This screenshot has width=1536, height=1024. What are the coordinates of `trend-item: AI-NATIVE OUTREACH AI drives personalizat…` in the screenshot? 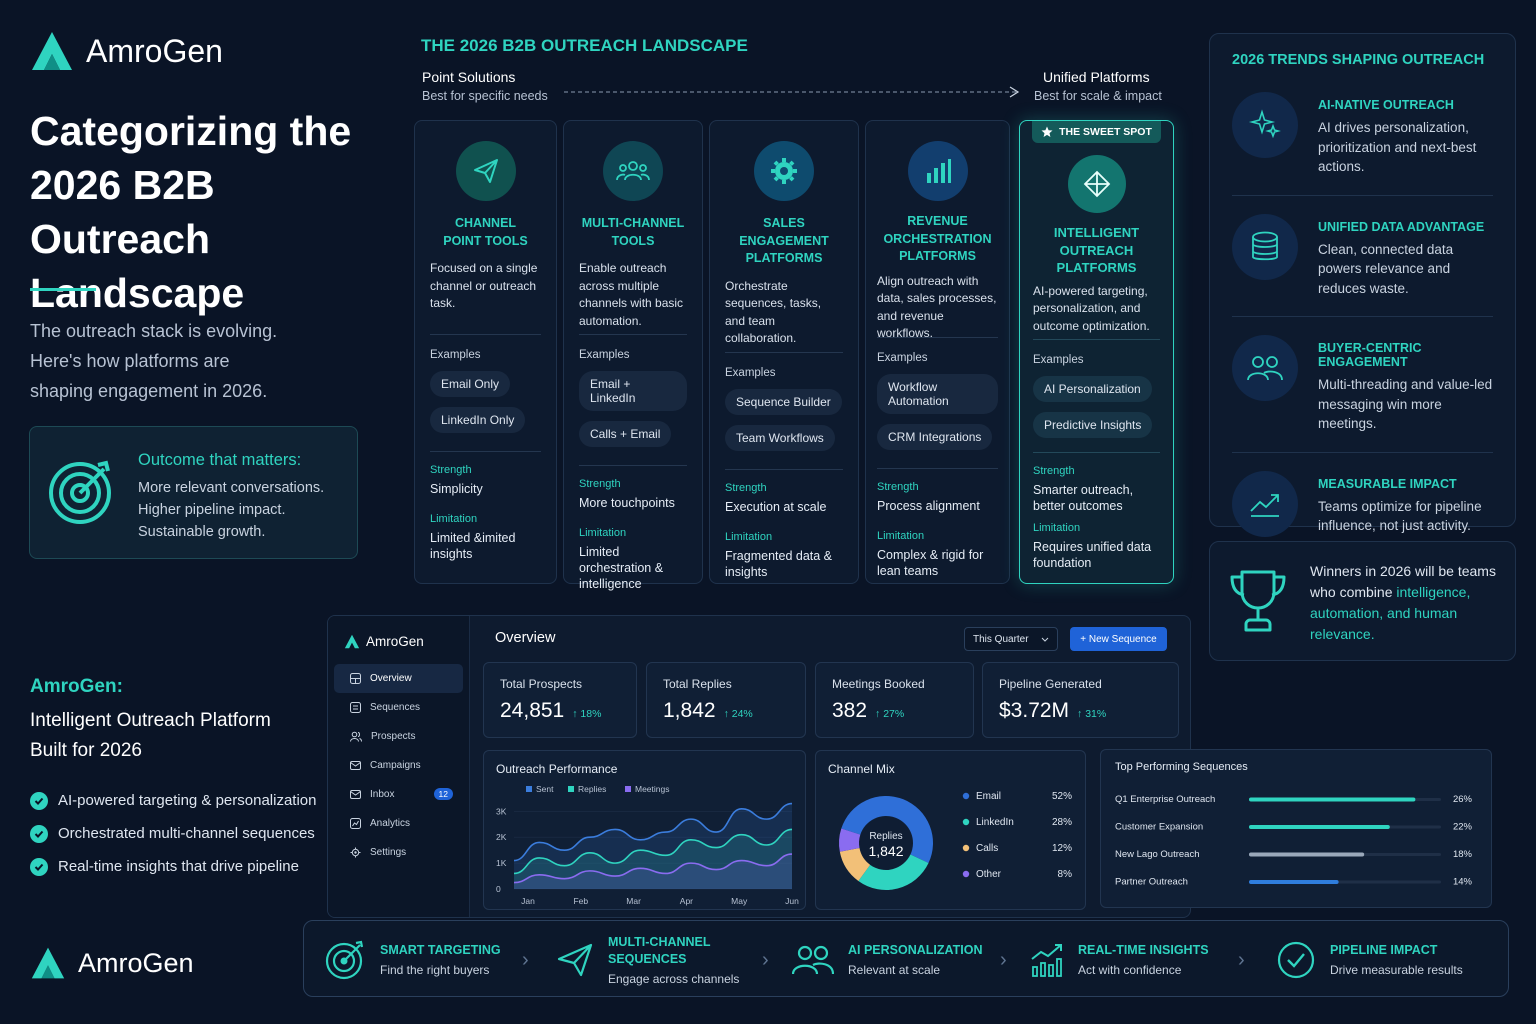 It's located at (1362, 135).